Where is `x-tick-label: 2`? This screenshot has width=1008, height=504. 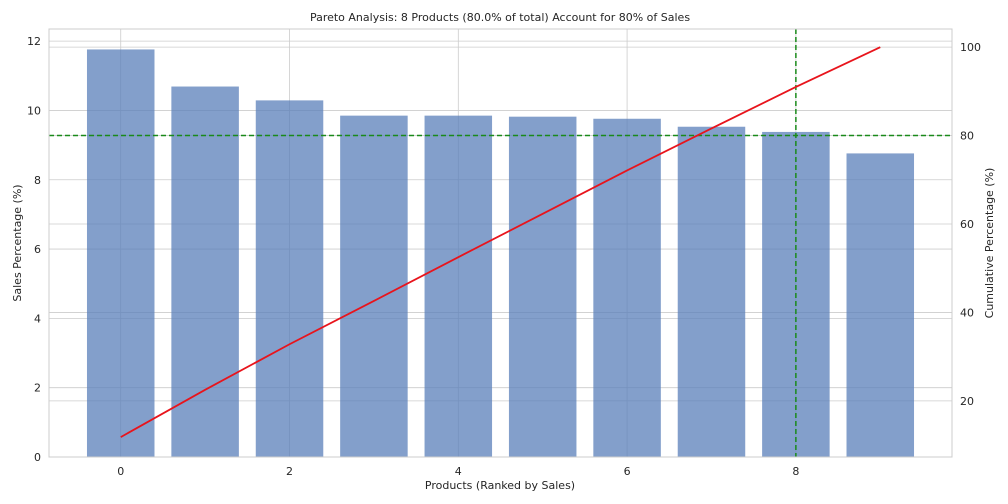
x-tick-label: 2 is located at coordinates (289, 471).